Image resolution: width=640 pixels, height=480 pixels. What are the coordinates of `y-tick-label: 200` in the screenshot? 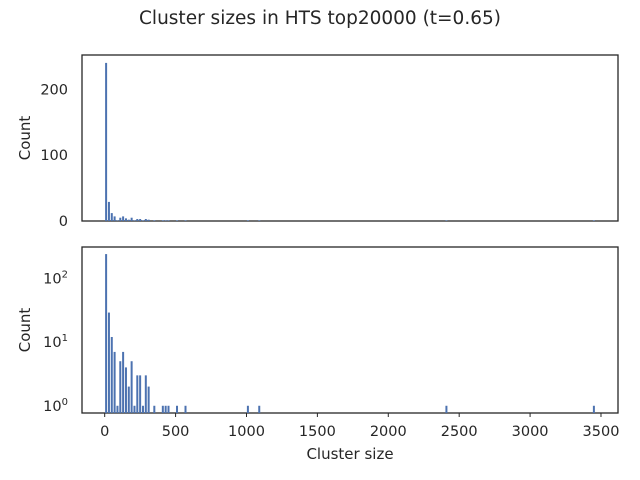 It's located at (54, 90).